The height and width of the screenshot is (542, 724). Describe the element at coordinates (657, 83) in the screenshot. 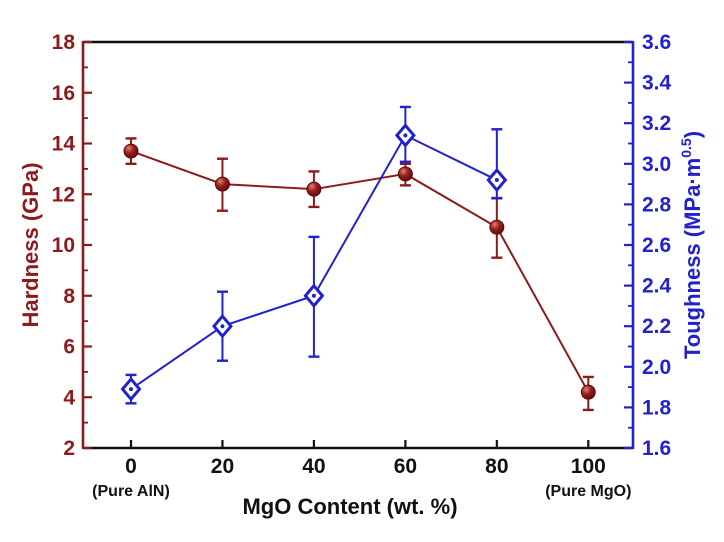

I see `right-axis-tick-label: 3.4` at that location.